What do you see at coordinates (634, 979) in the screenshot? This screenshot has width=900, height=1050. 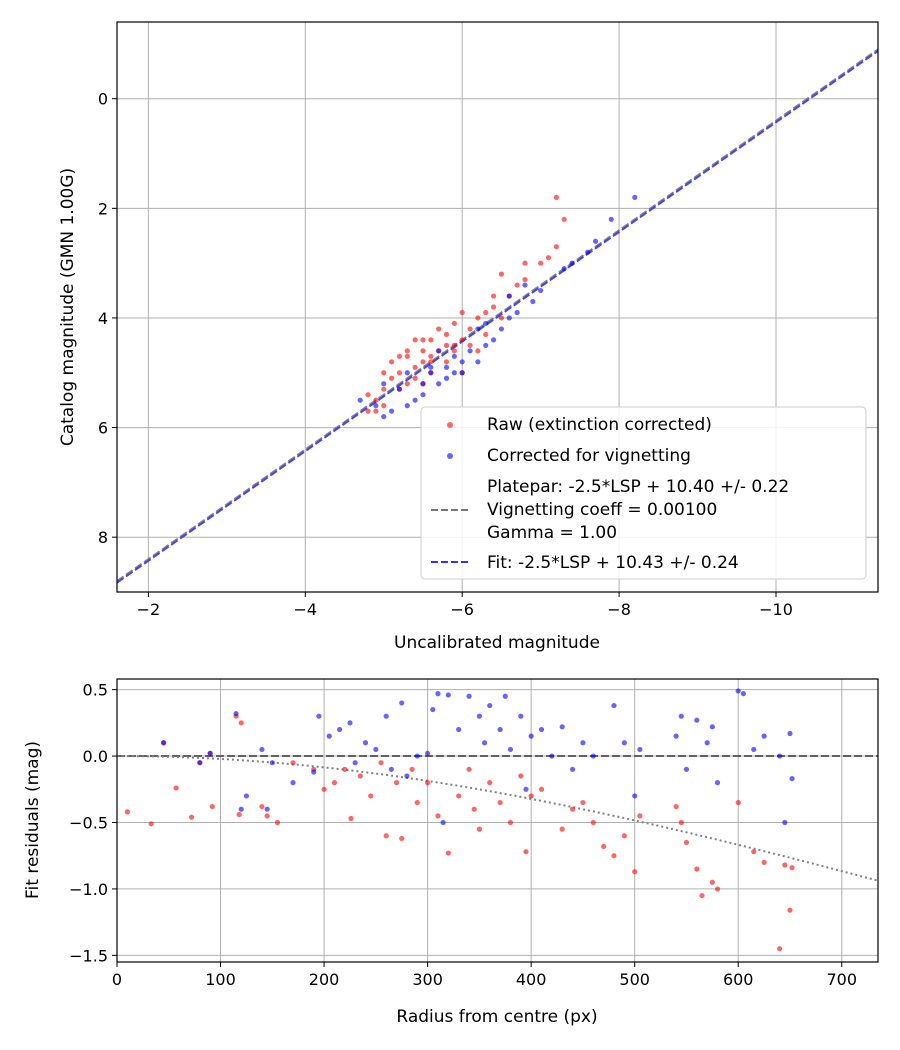 I see `bottom-xtick-label: 500` at bounding box center [634, 979].